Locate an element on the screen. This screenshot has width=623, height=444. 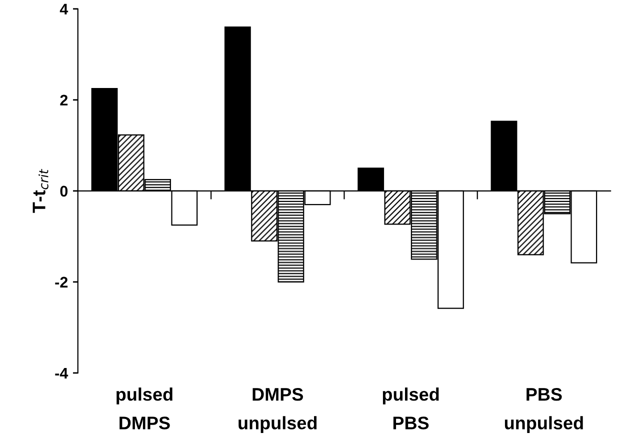
y-tick-label: -4 is located at coordinates (61, 373).